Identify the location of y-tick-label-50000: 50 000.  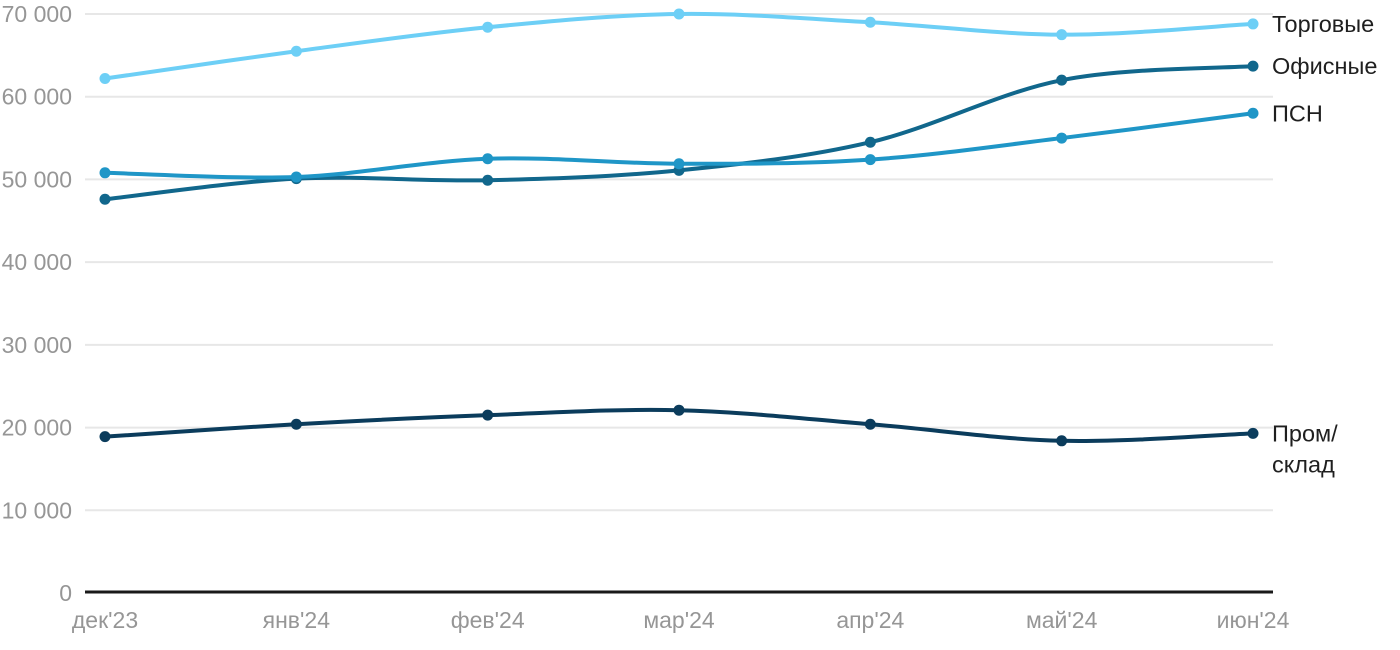
(37, 179).